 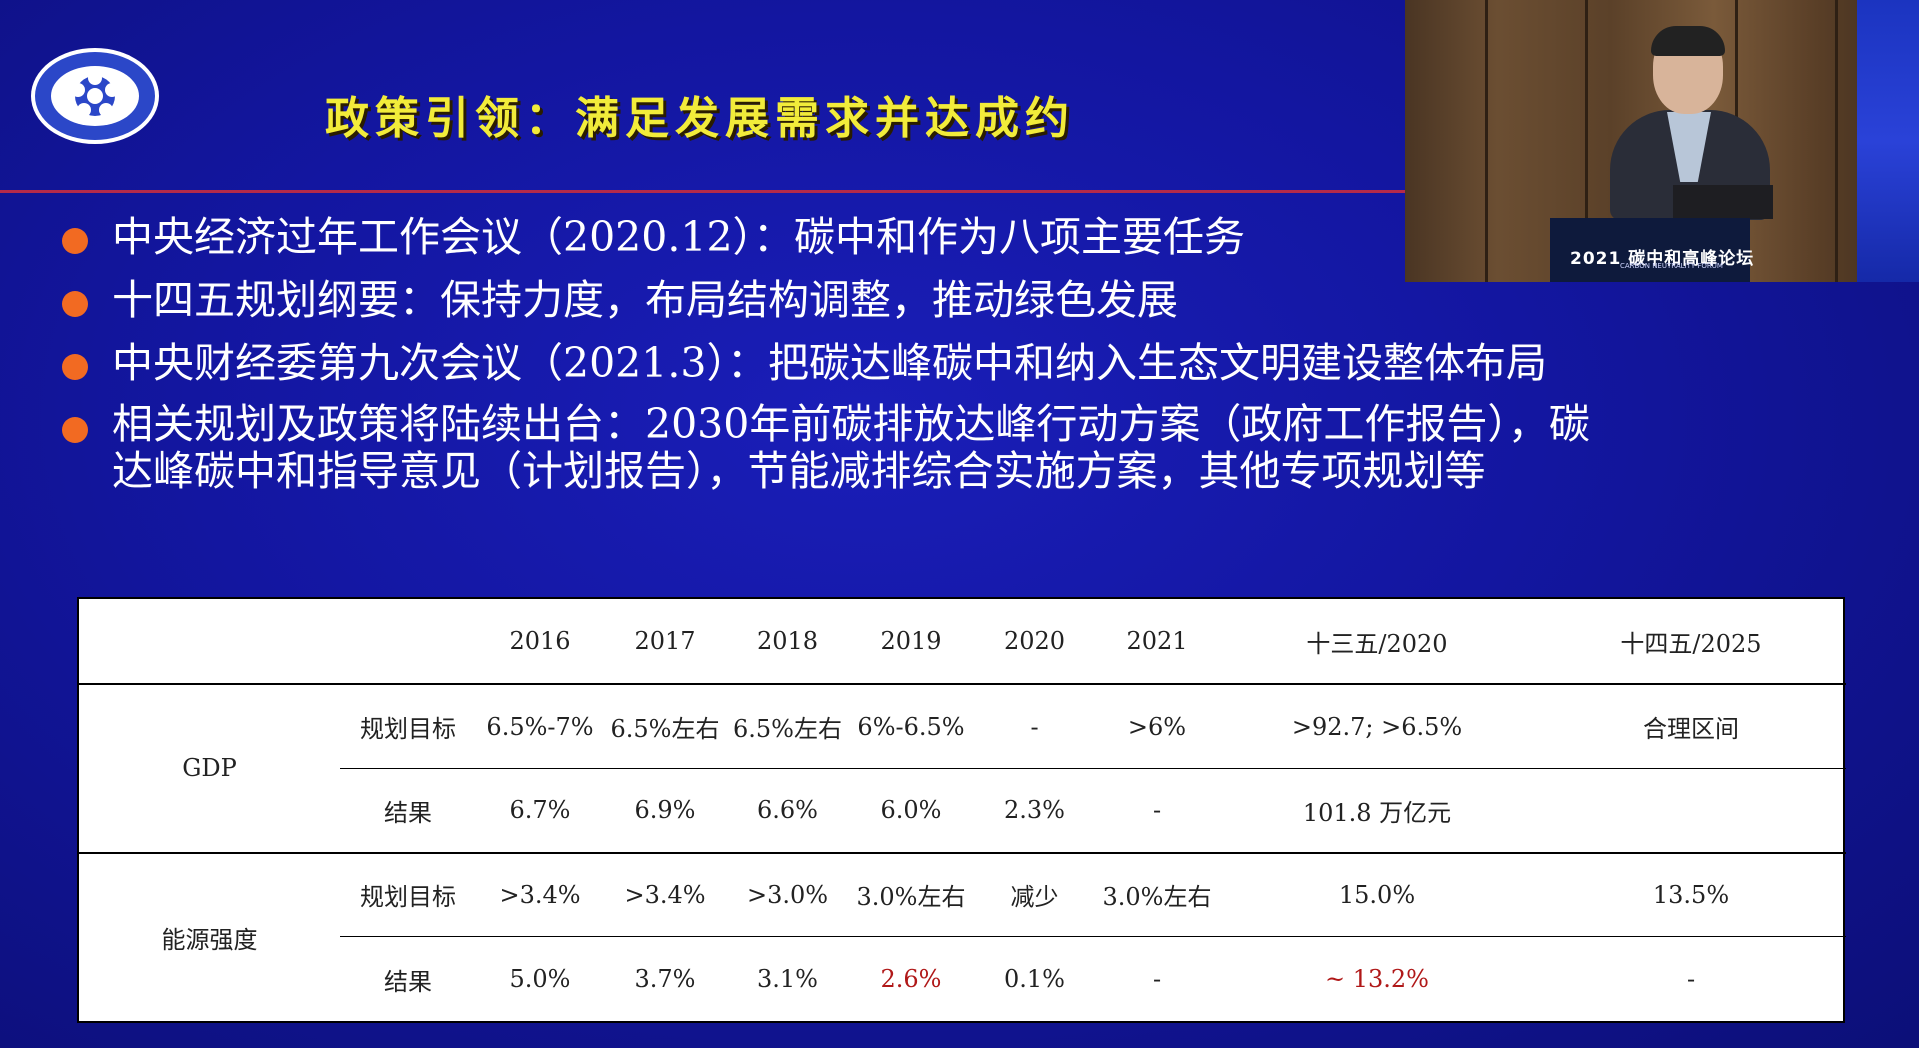 I want to click on table-cell-highlight: 2.6%, so click(x=911, y=979).